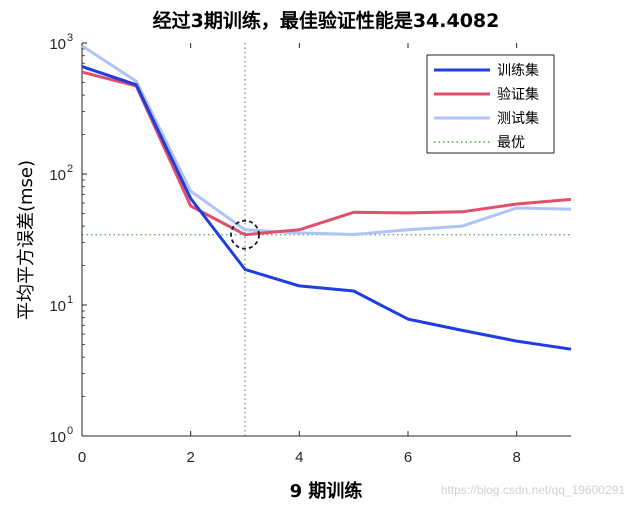 The image size is (632, 506). I want to click on y-axis-label: 平均平方误差(mse), so click(26, 240).